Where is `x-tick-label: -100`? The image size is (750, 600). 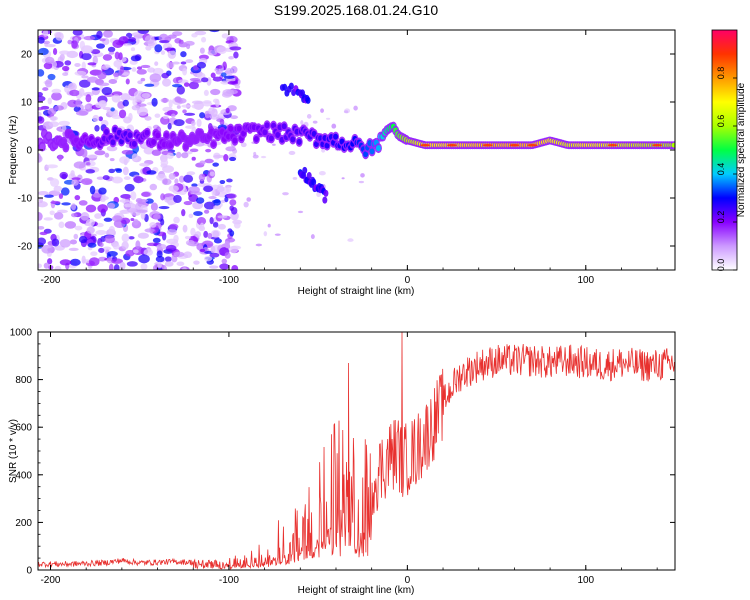 x-tick-label: -100 is located at coordinates (229, 280).